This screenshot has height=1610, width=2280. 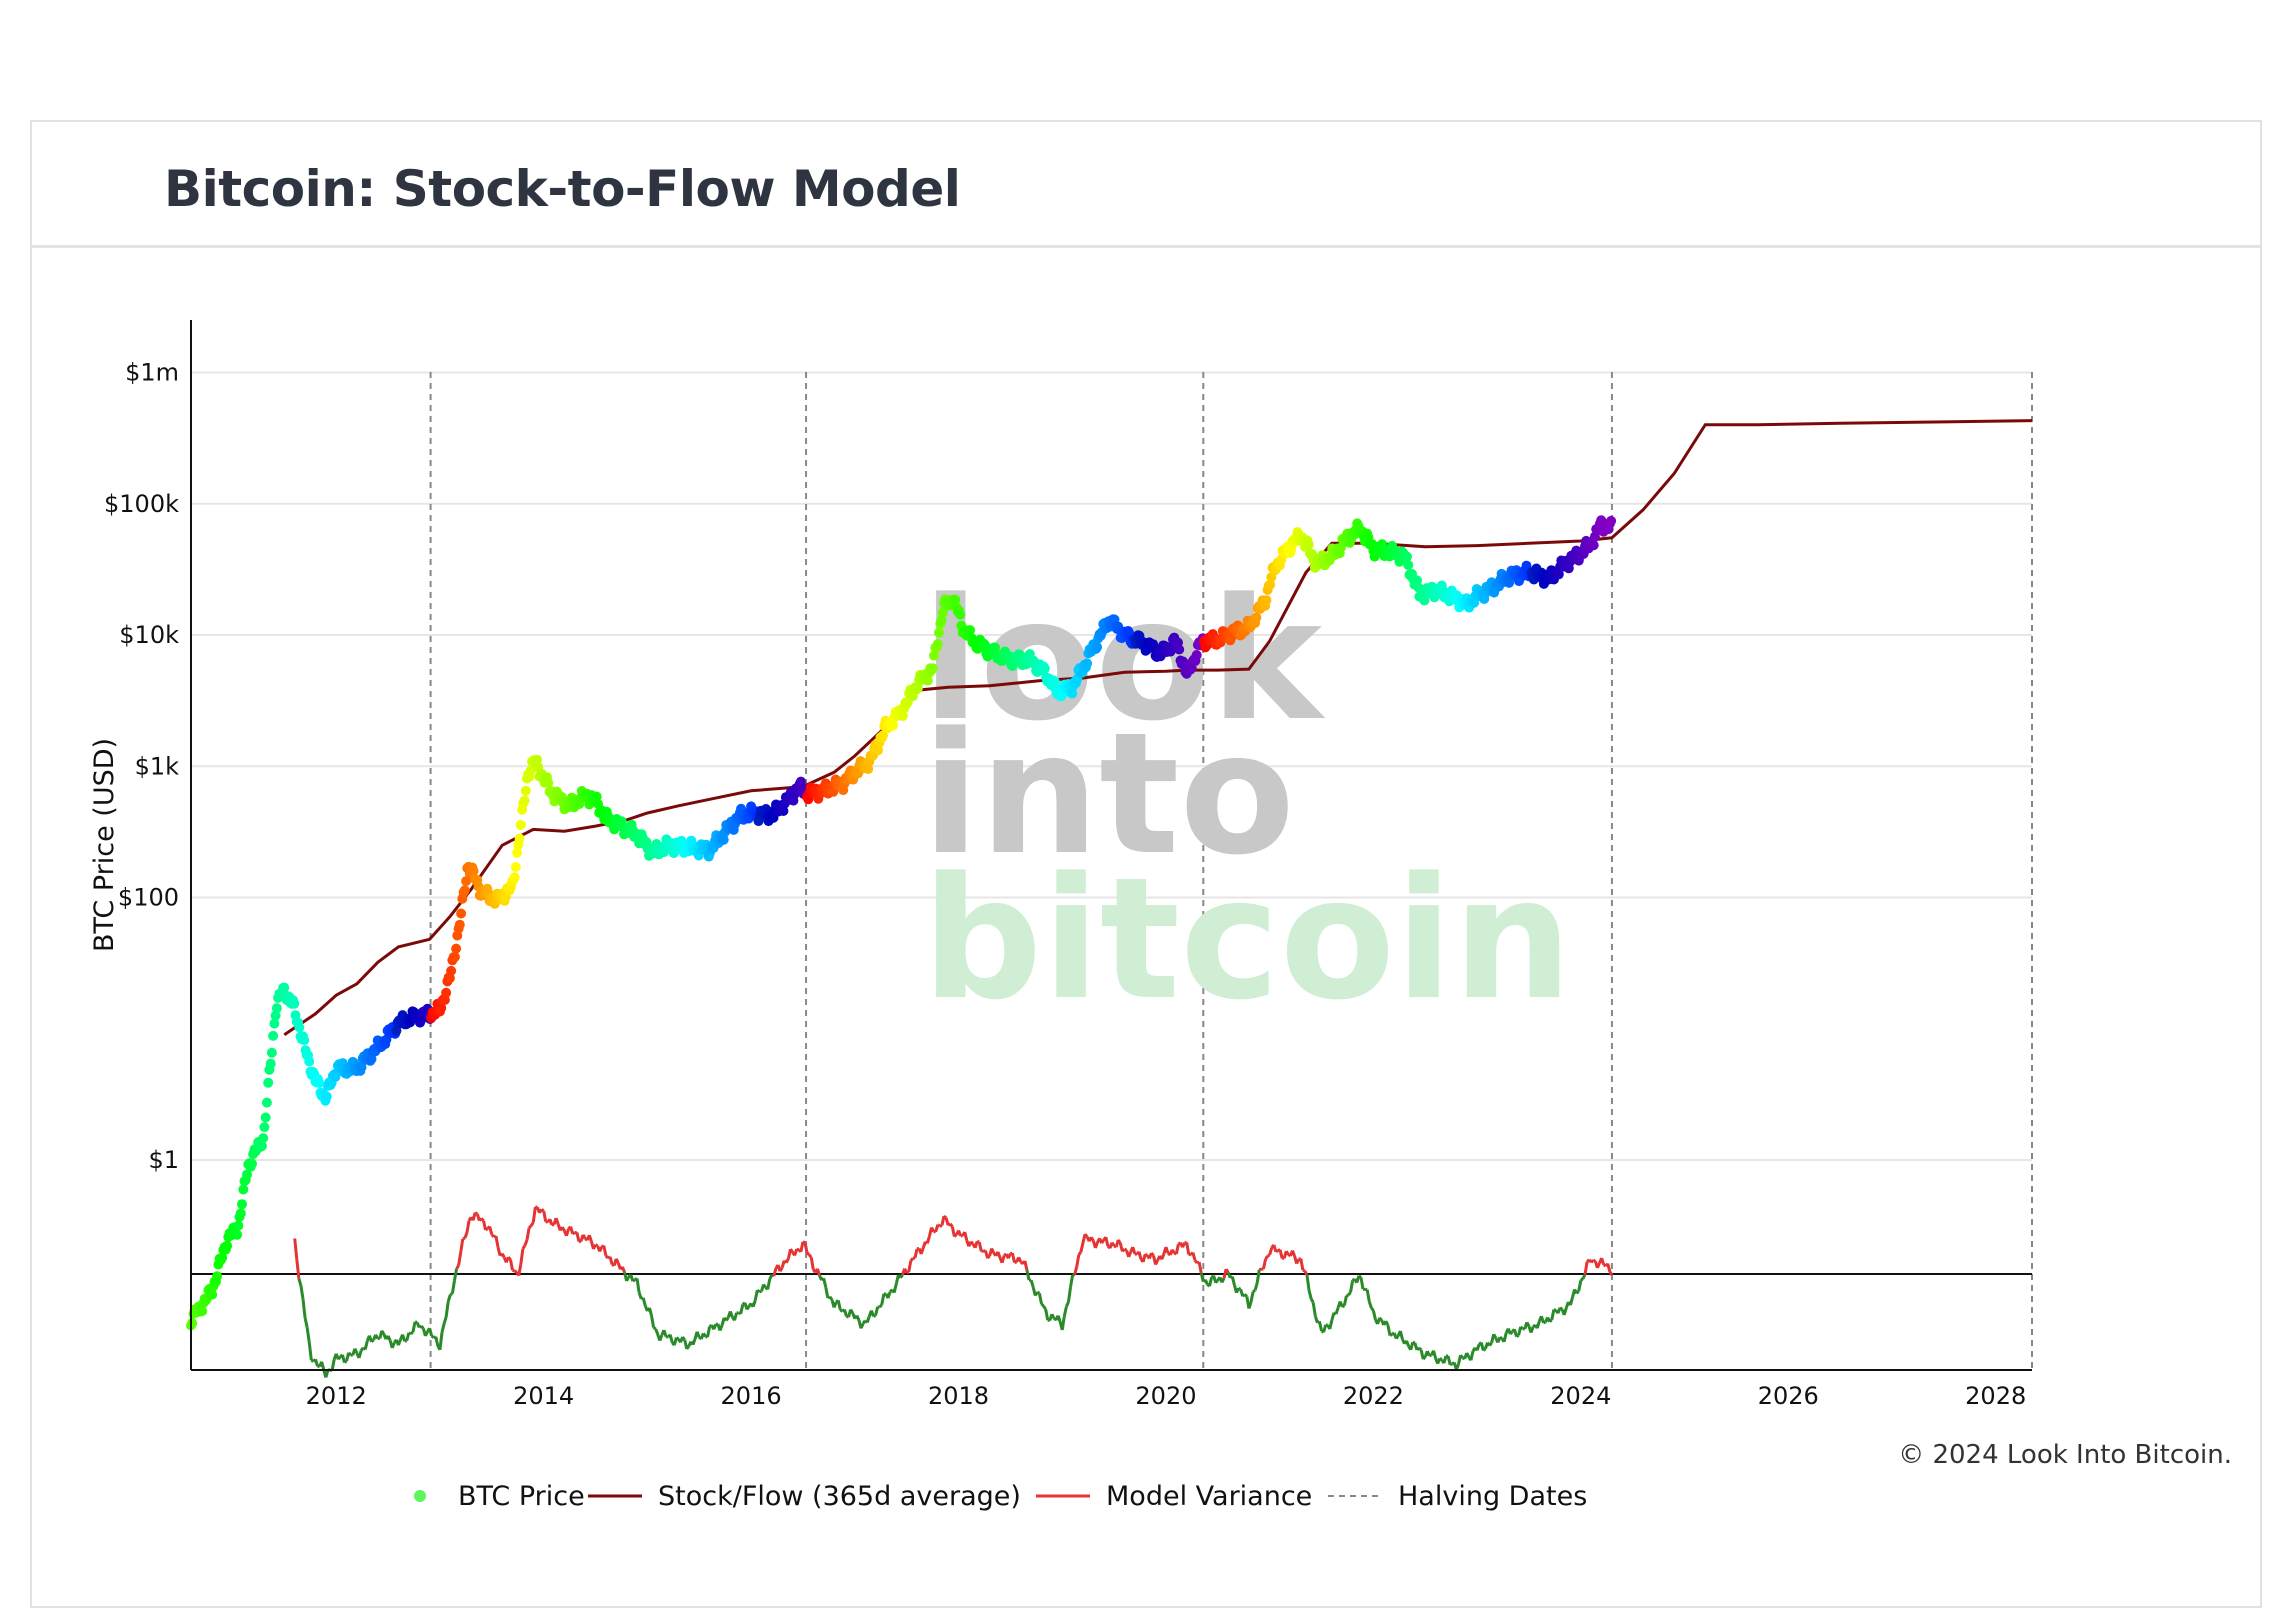 I want to click on x-tick-label: 2012, so click(x=336, y=1396).